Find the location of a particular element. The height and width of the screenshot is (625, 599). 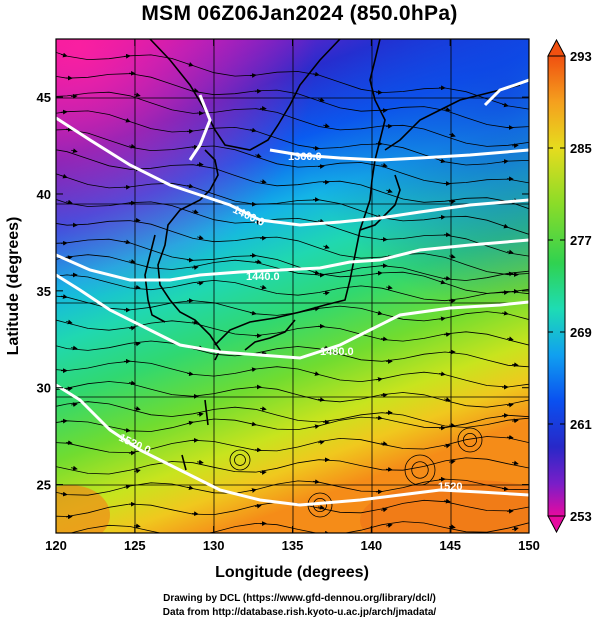

eddy is located at coordinates (470, 440).